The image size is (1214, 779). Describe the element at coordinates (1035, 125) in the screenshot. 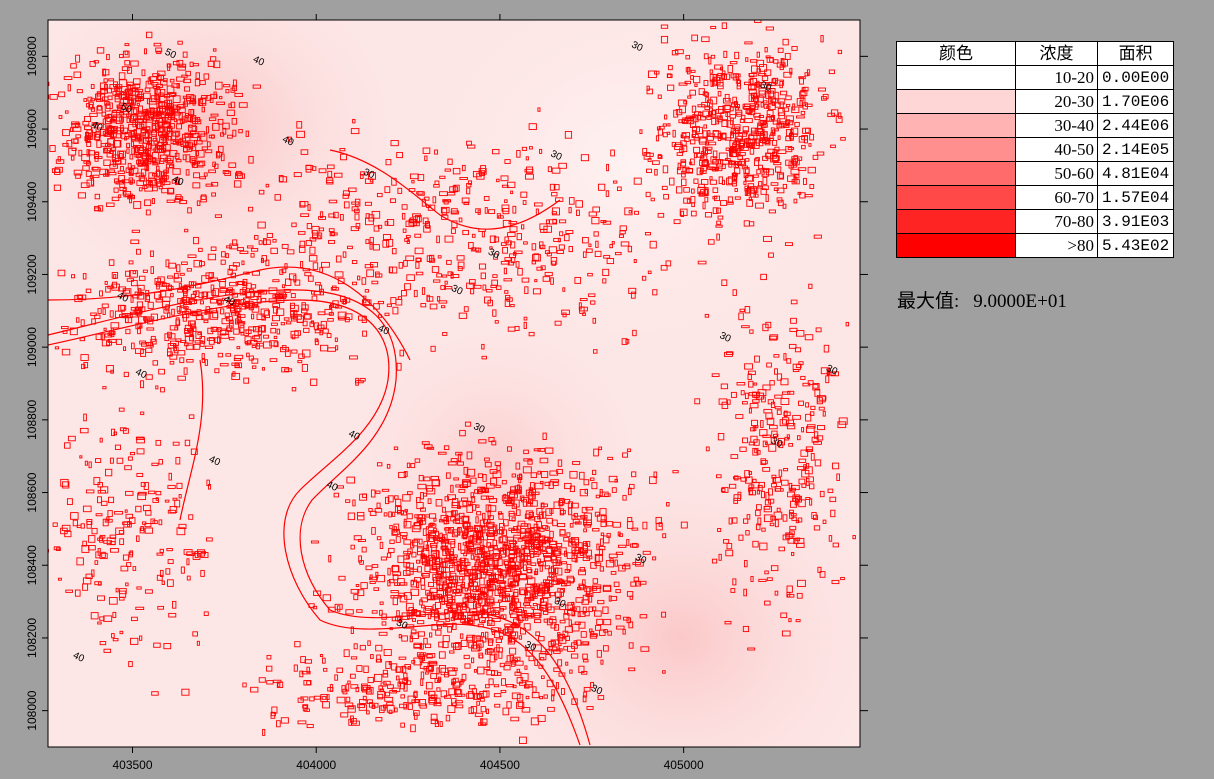

I see `legend-row: 30-40 2.44E06` at that location.